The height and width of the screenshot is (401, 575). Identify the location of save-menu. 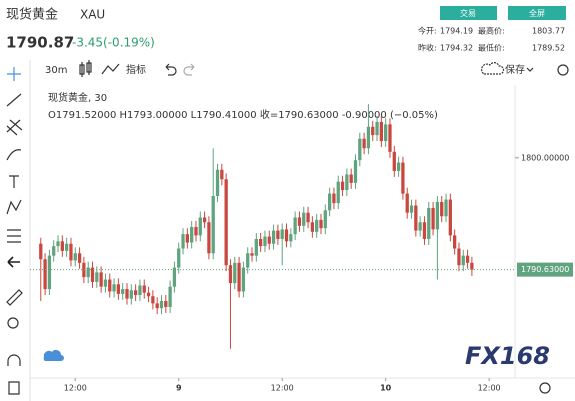
(530, 69).